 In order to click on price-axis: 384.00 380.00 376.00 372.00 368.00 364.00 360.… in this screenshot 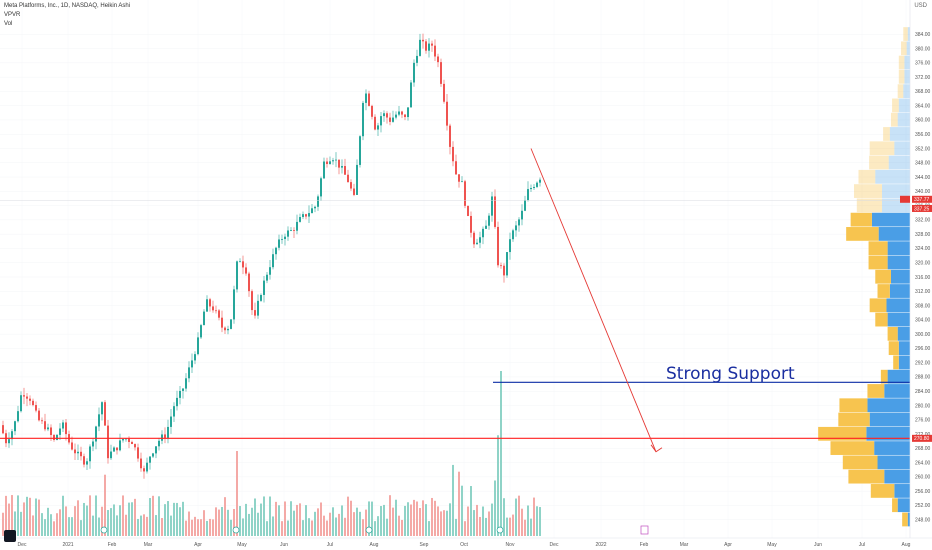, I will do `click(916, 275)`.